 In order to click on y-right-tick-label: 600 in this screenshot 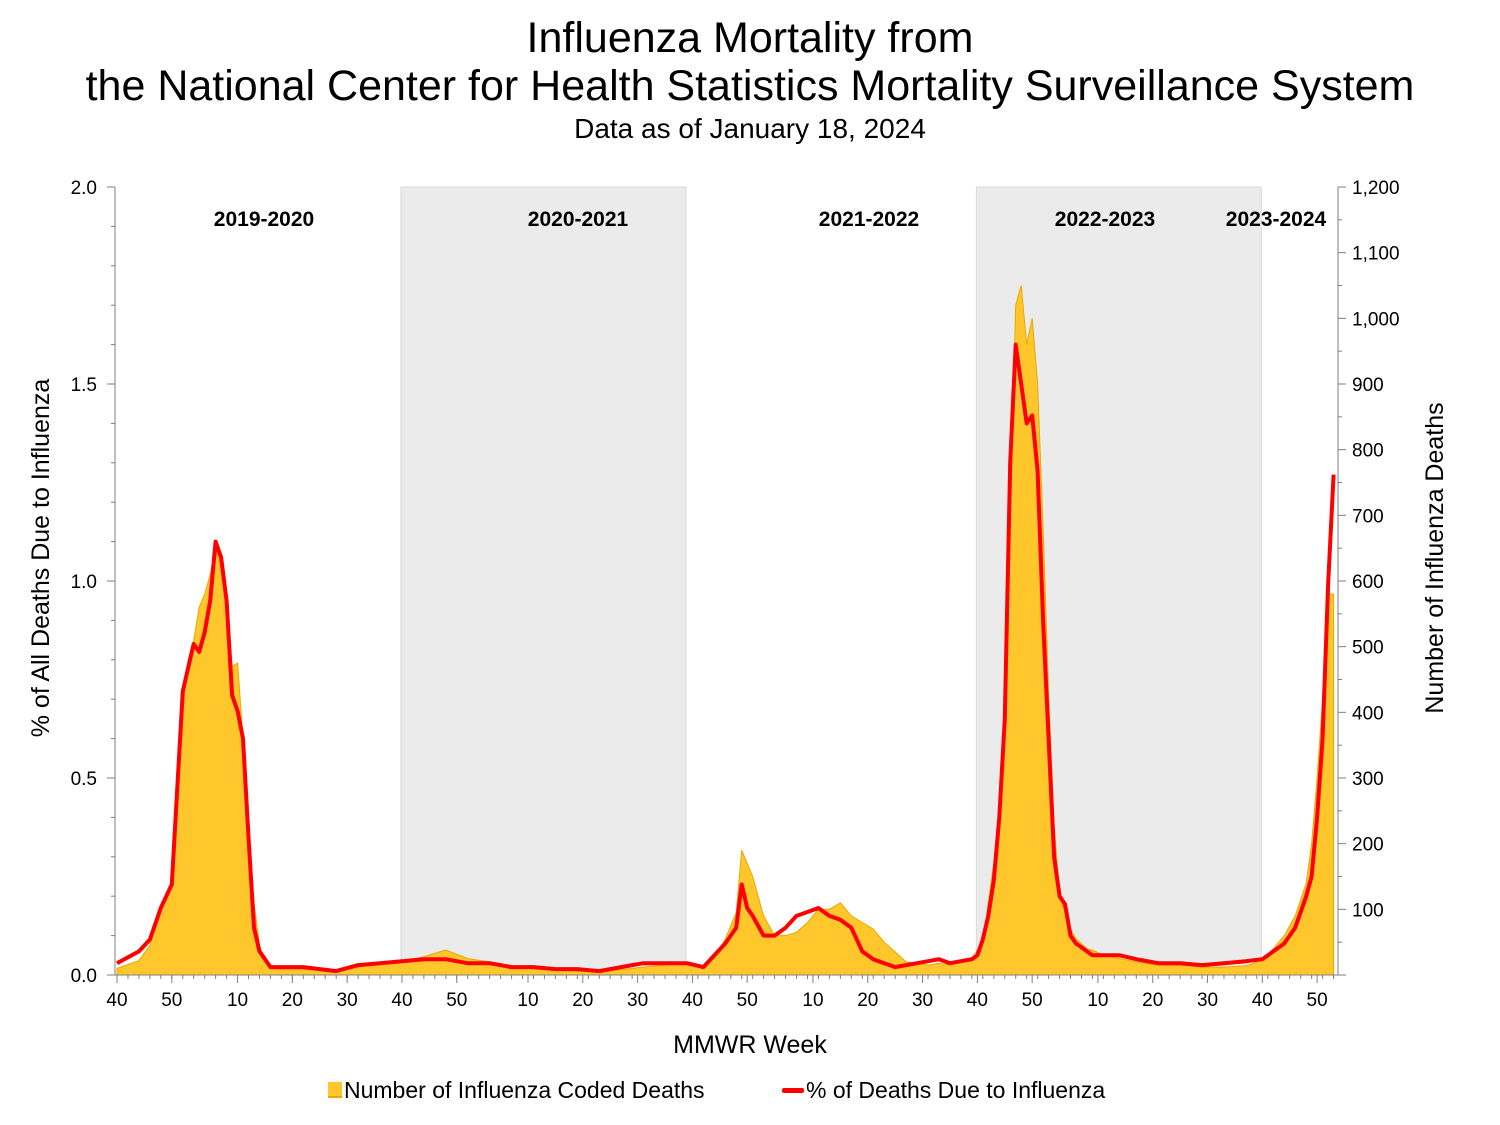, I will do `click(1368, 582)`.